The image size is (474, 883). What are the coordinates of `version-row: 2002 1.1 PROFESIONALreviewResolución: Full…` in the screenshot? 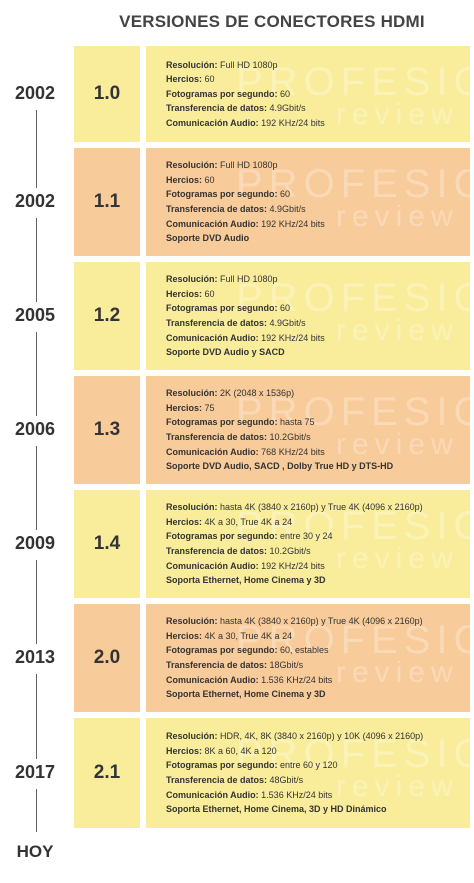 It's located at (237, 202).